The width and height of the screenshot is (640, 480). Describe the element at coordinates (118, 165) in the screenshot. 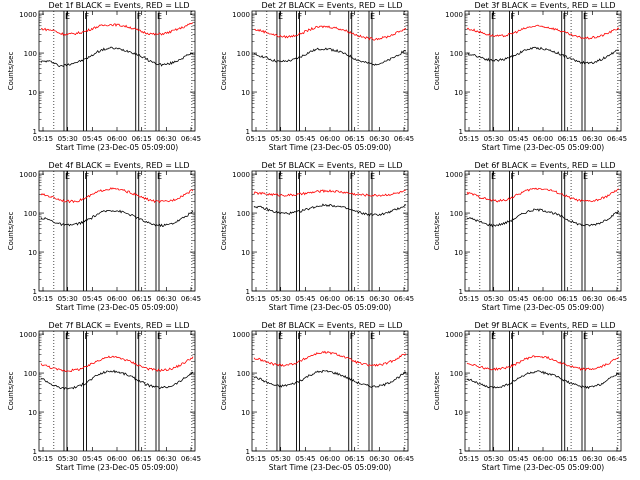

I see `chart-title: Det 4f BLACK = Events, RED = LLD` at that location.